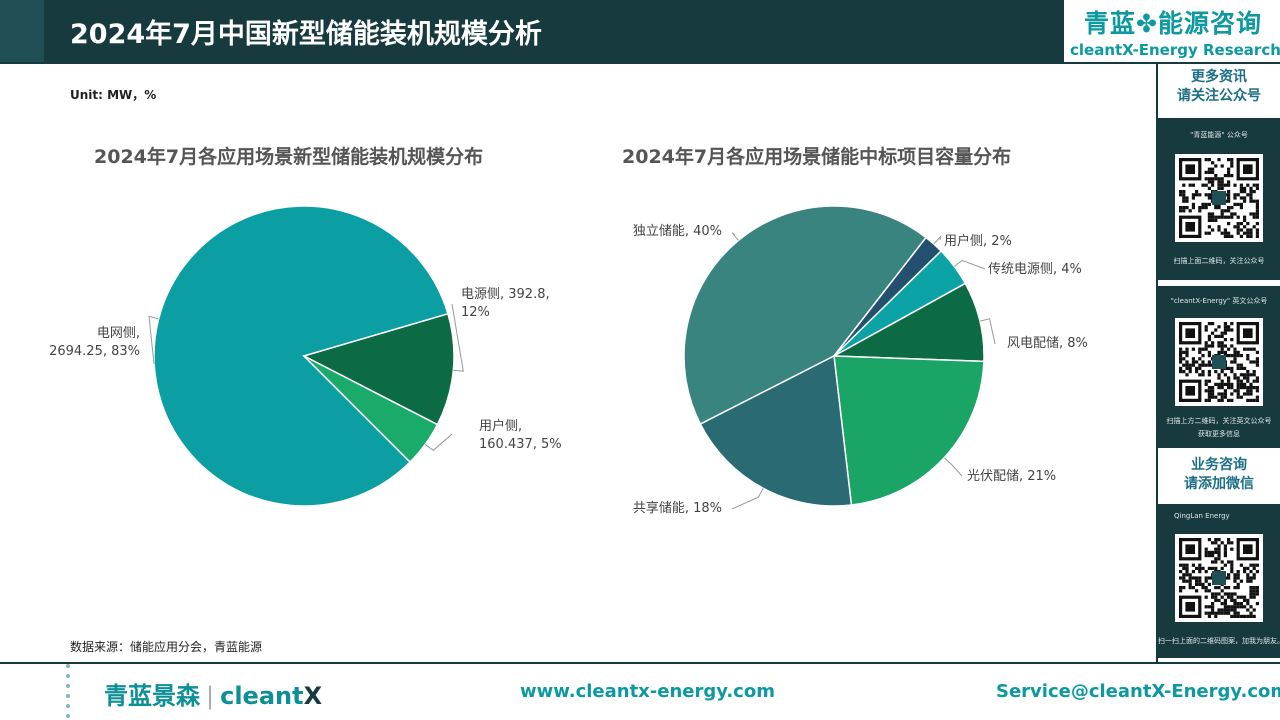  I want to click on email-link: Service@cleantX-Energy.com, so click(1138, 691).